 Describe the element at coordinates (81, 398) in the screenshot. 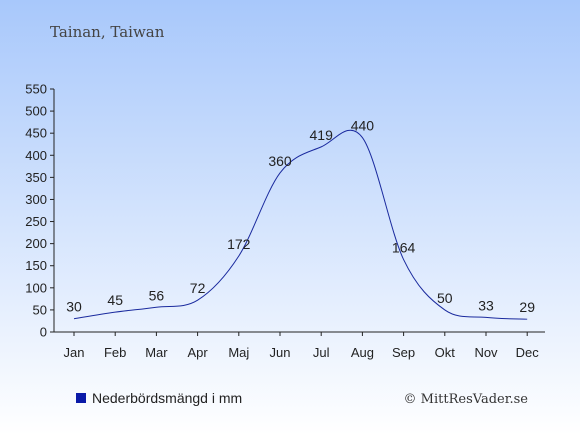

I see `legend-marker` at that location.